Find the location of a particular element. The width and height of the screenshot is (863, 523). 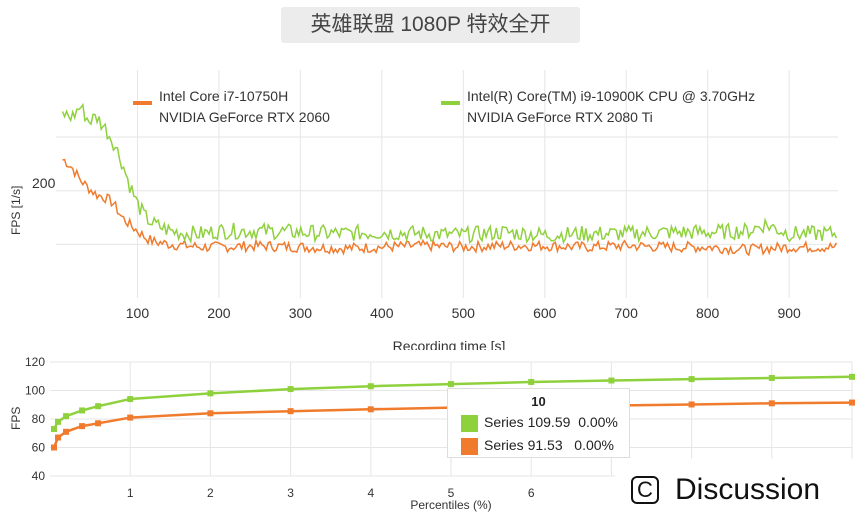

legend-label: NVIDIA GeForce RTX 2080 Ti is located at coordinates (560, 117).